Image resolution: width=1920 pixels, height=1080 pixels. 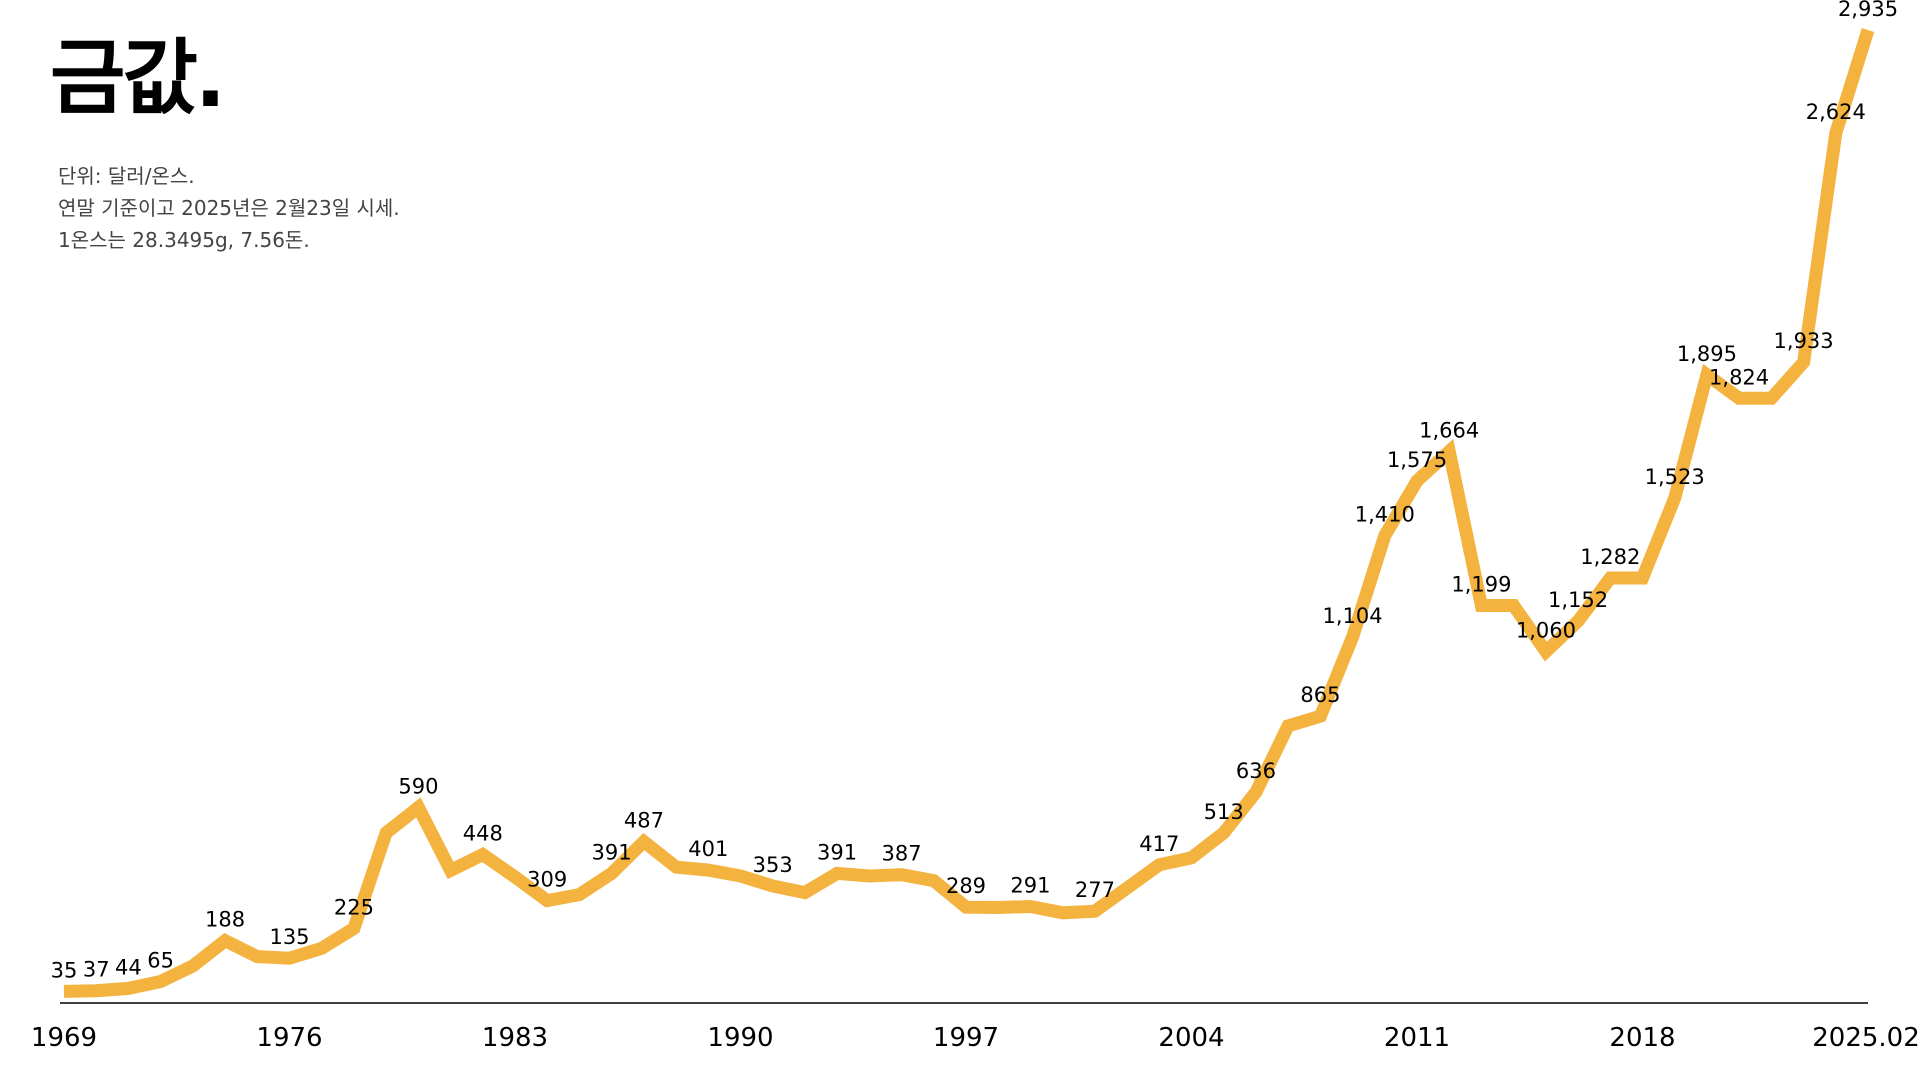 What do you see at coordinates (160, 961) in the screenshot?
I see `data-label: 65` at bounding box center [160, 961].